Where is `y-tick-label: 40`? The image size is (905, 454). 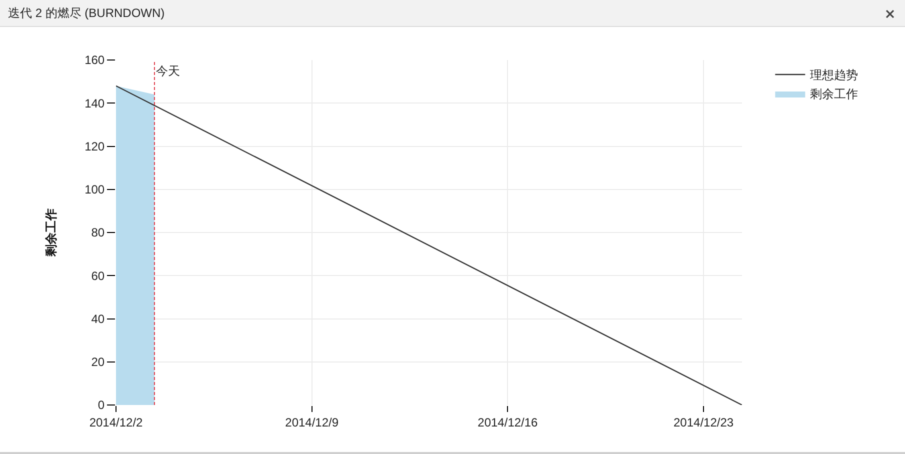
y-tick-label: 40 is located at coordinates (98, 319).